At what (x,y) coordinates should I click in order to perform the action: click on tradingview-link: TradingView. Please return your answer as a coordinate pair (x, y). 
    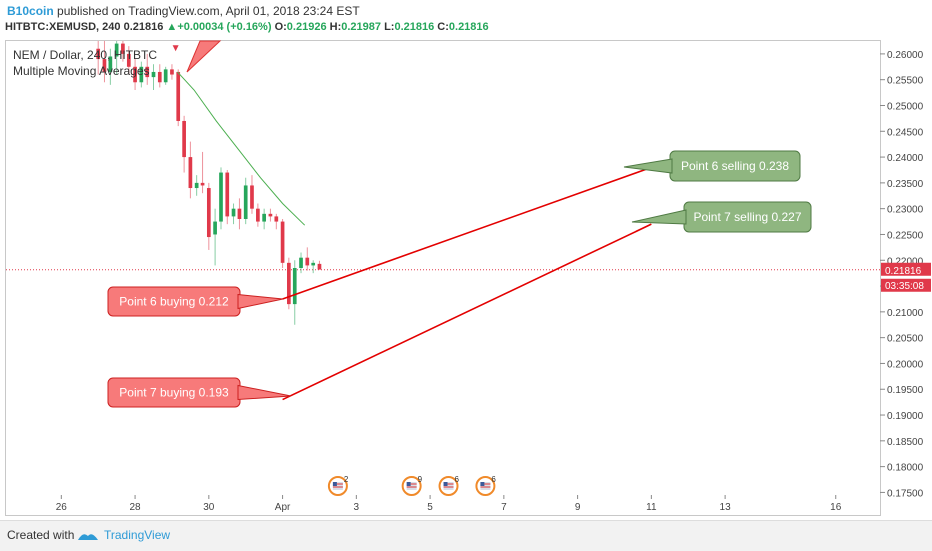
    Looking at the image, I should click on (137, 535).